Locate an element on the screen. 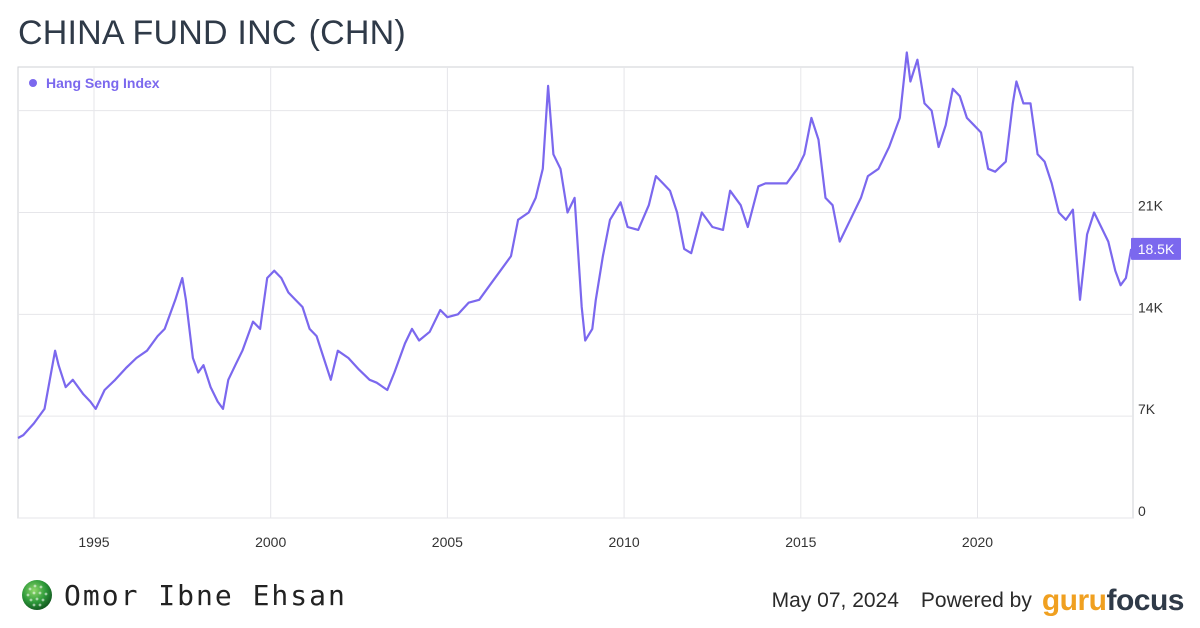 Image resolution: width=1200 pixels, height=628 pixels. brand-part-focus: focus is located at coordinates (1145, 600).